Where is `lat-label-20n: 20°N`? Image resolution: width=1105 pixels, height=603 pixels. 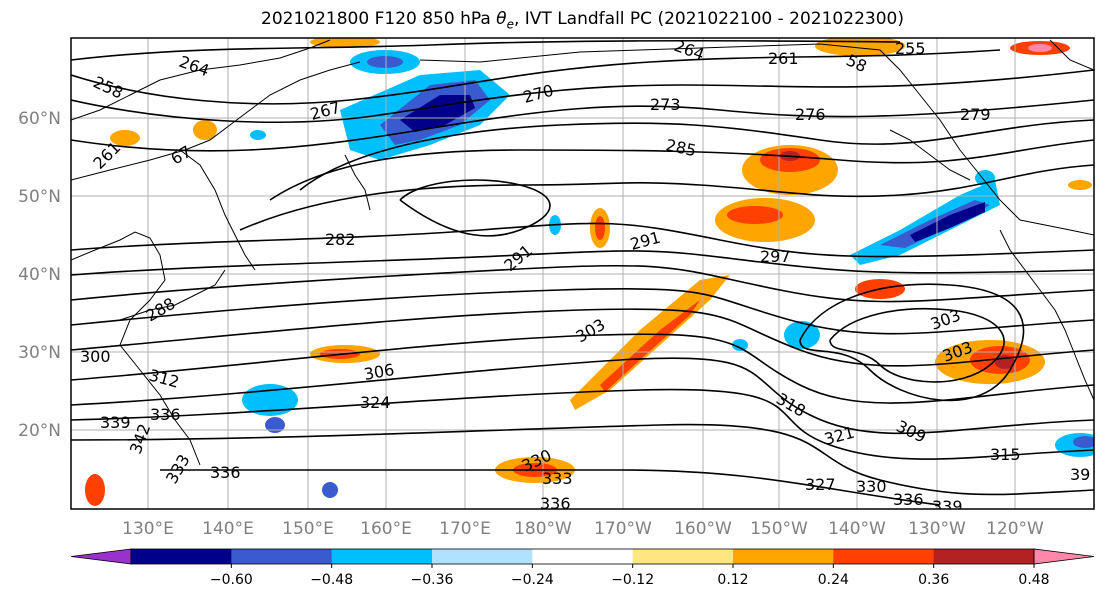
lat-label-20n: 20°N is located at coordinates (39, 431).